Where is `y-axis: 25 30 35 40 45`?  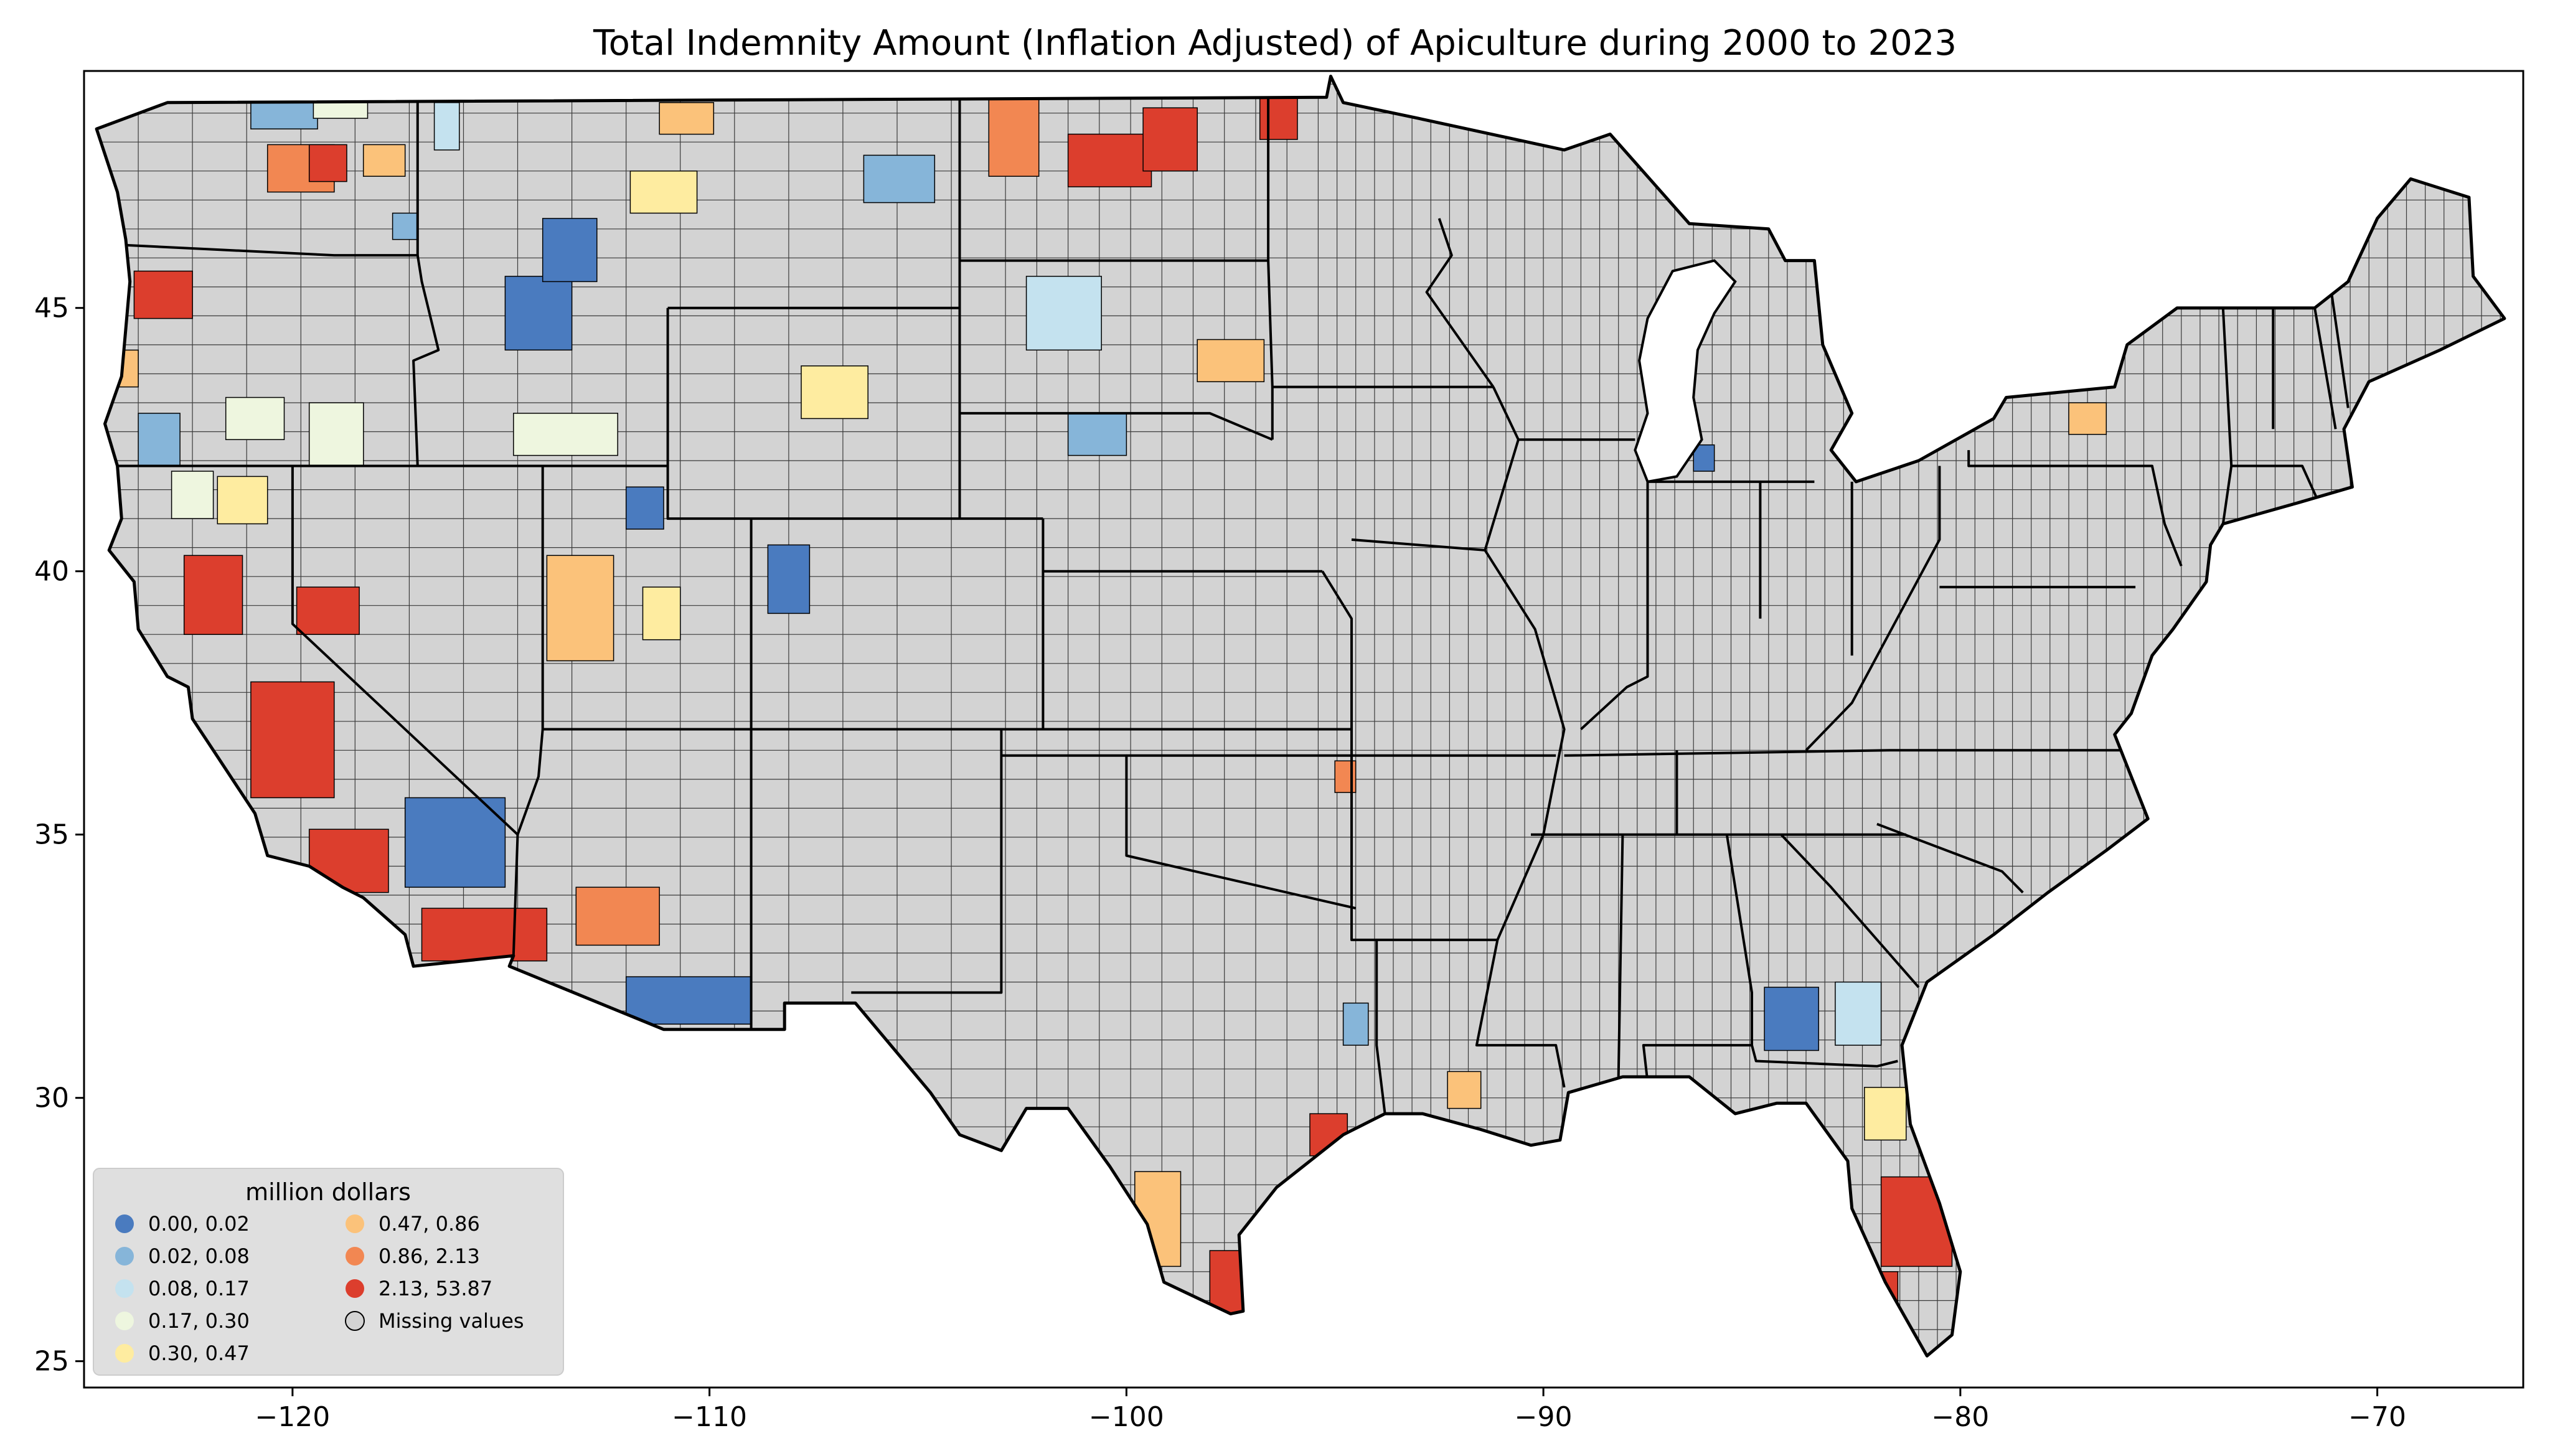
y-axis: 25 30 35 40 45 is located at coordinates (59, 835).